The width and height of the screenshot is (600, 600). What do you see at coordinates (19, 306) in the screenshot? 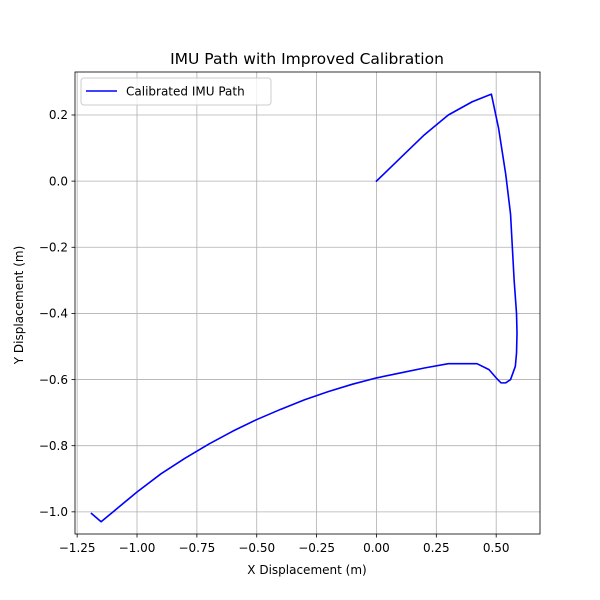
I see `y-axis-label: Y Displacement (m)` at bounding box center [19, 306].